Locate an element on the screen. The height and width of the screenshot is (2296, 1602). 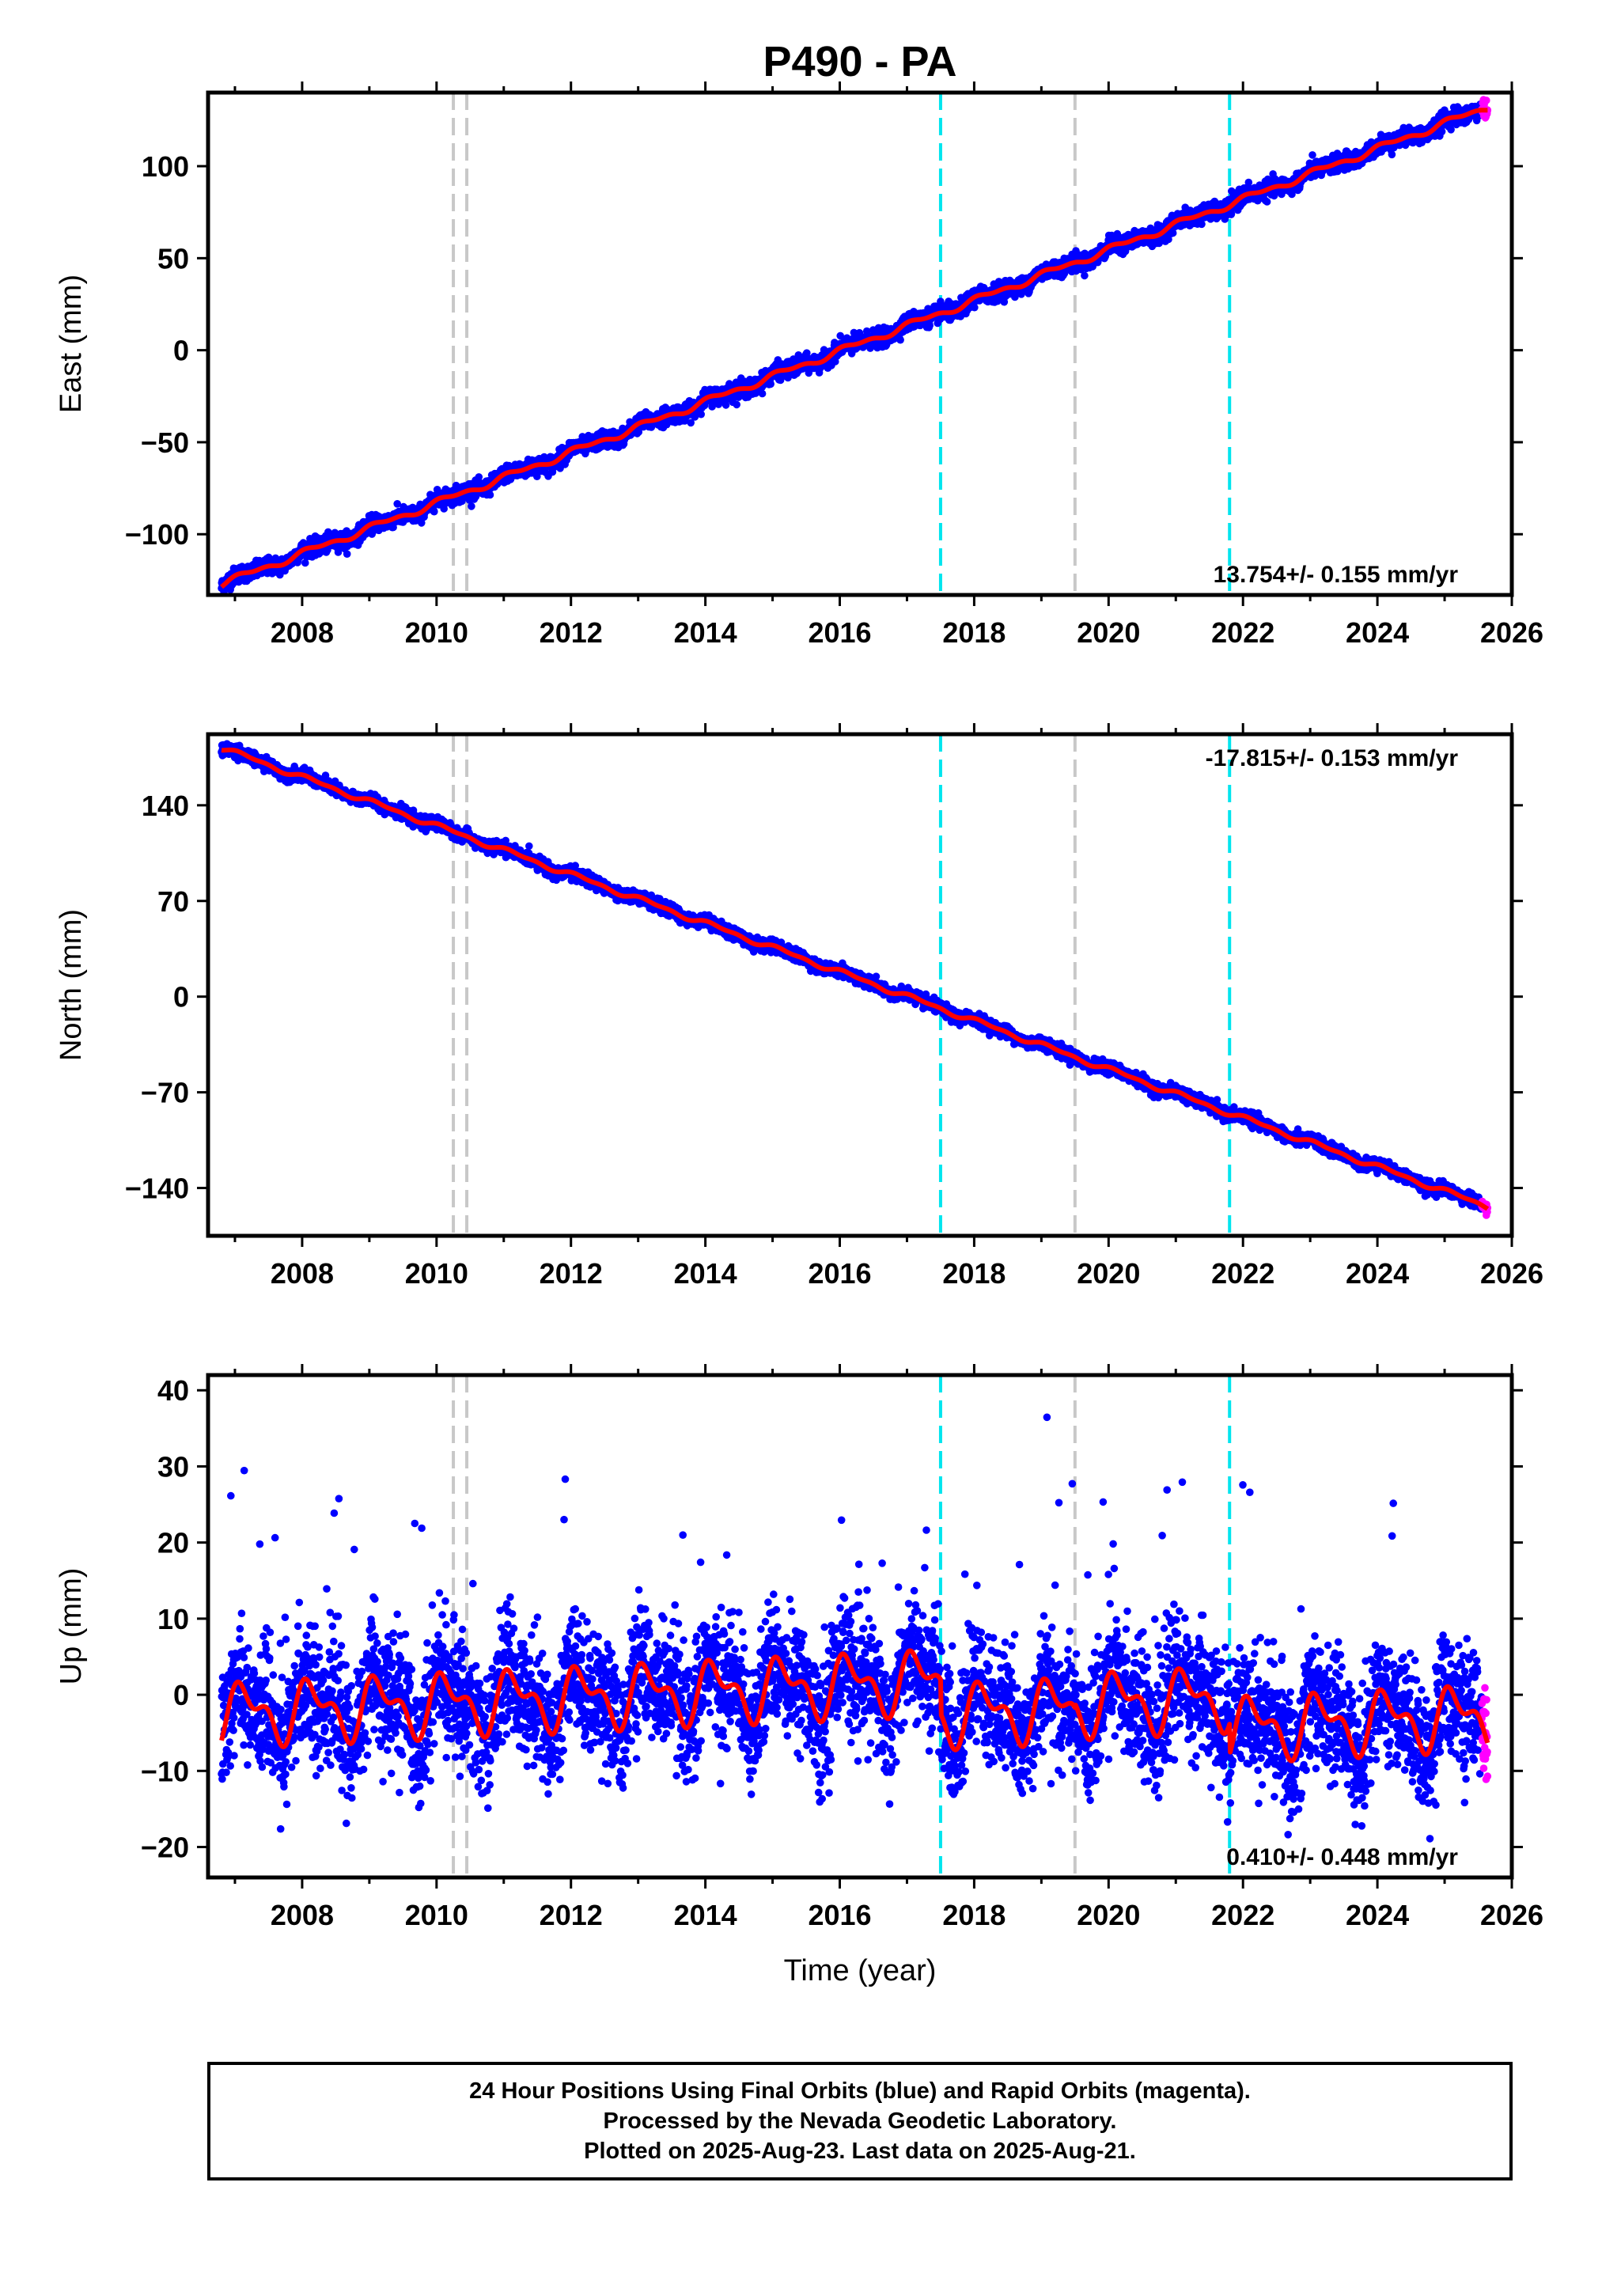
chart-title: P490 - PA is located at coordinates (859, 61).